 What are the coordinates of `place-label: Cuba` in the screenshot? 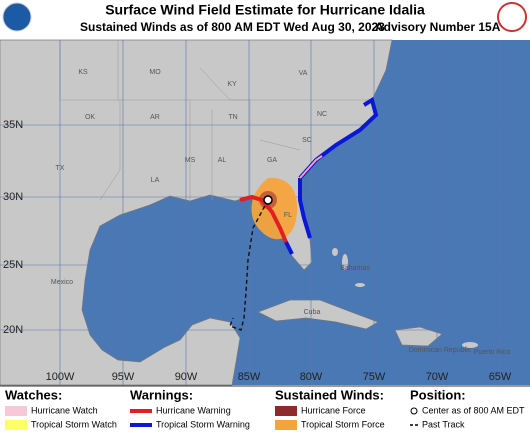 It's located at (312, 312).